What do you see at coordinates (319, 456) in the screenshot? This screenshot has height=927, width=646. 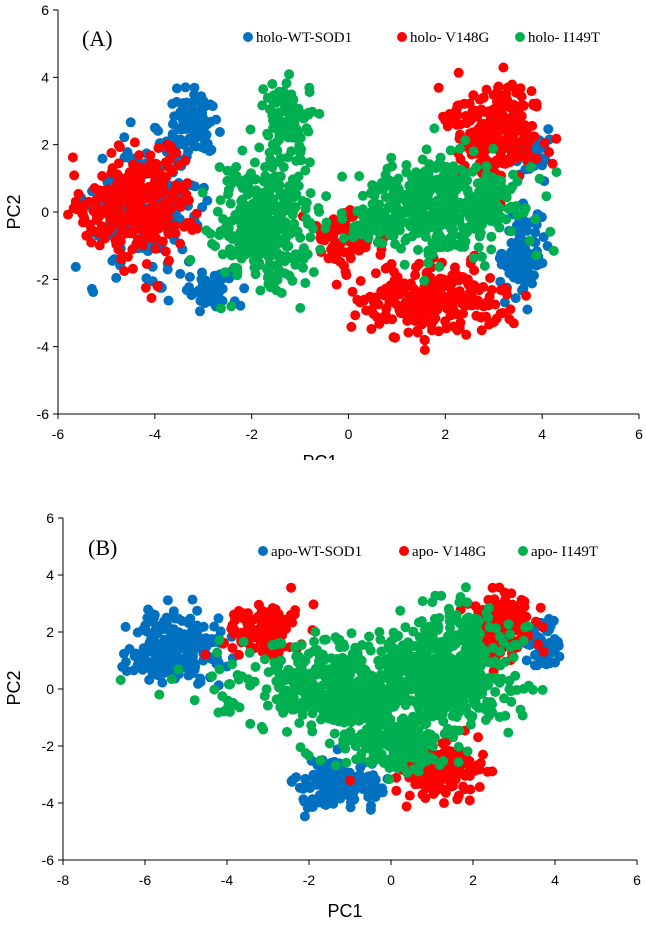 I see `x-axis-label: PC1` at bounding box center [319, 456].